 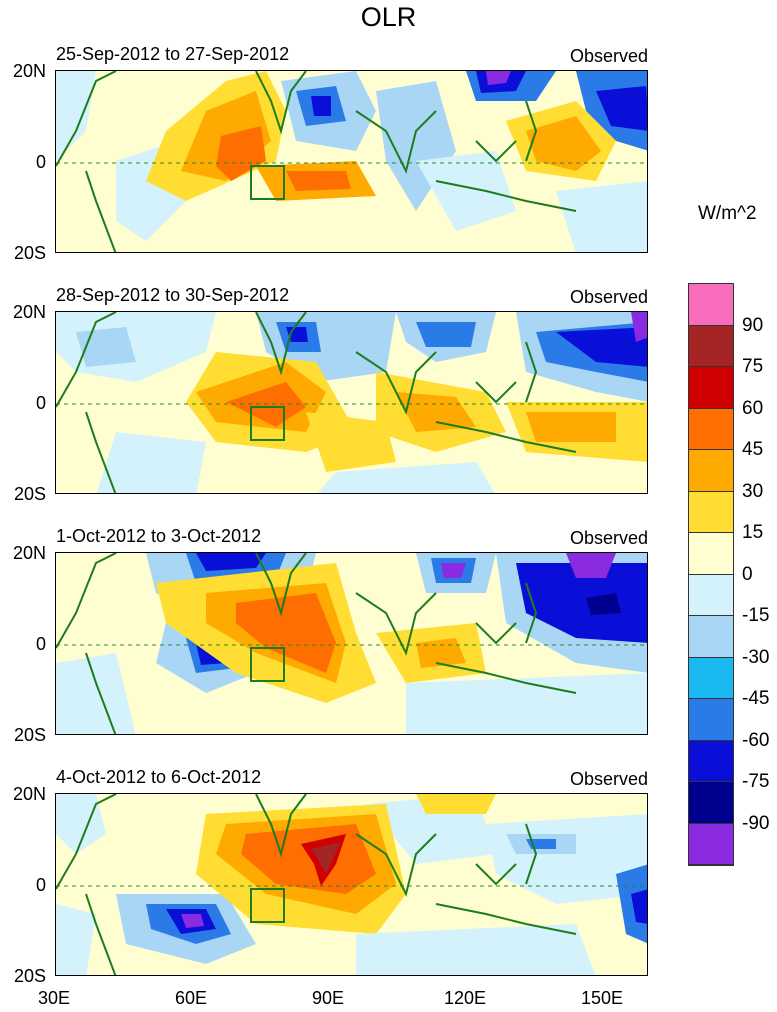 I want to click on panel-4-date-range: 4-Oct-2012 to 6-Oct-2012, so click(x=159, y=777).